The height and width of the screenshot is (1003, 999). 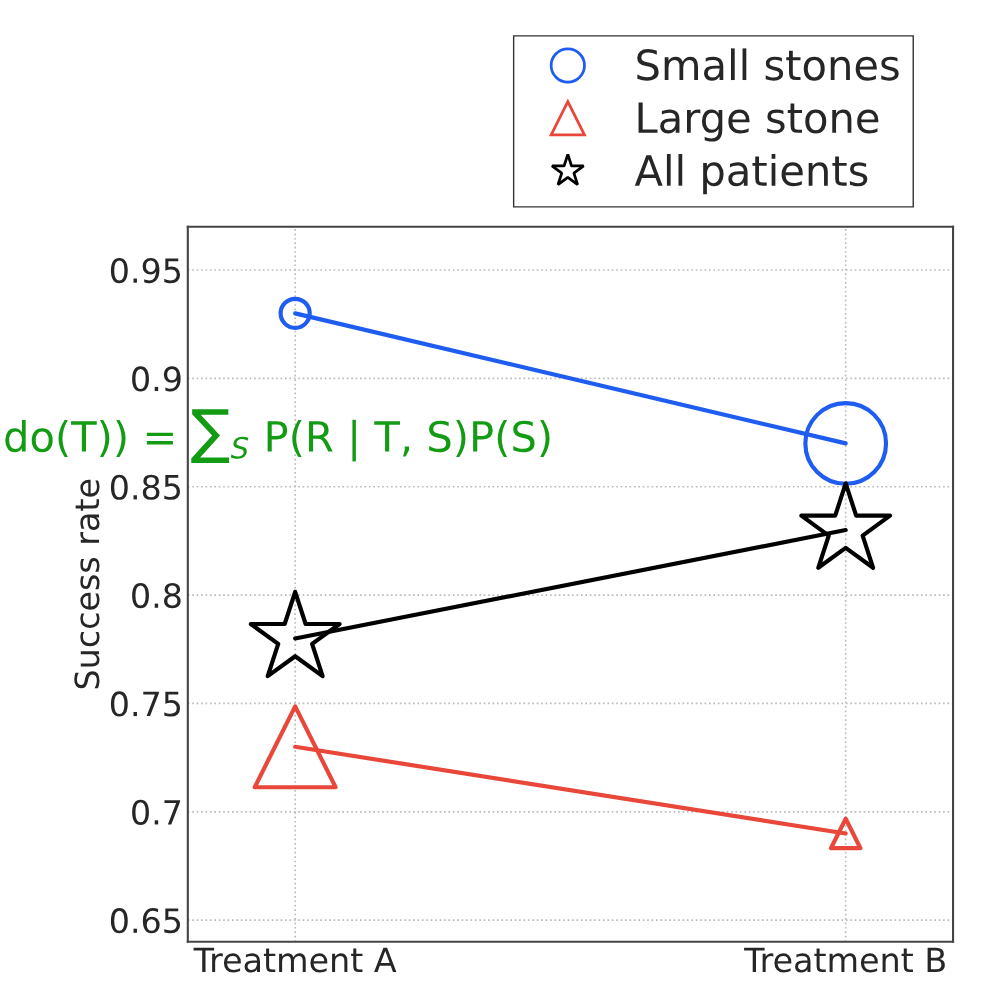 I want to click on legend-label: Small stones, so click(x=768, y=64).